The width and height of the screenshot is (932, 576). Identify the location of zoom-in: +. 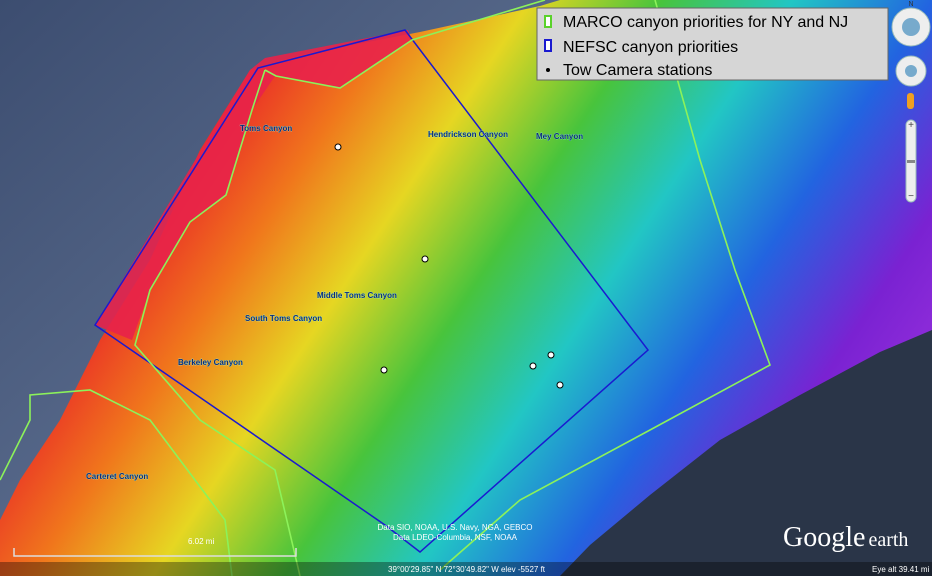
(911, 125).